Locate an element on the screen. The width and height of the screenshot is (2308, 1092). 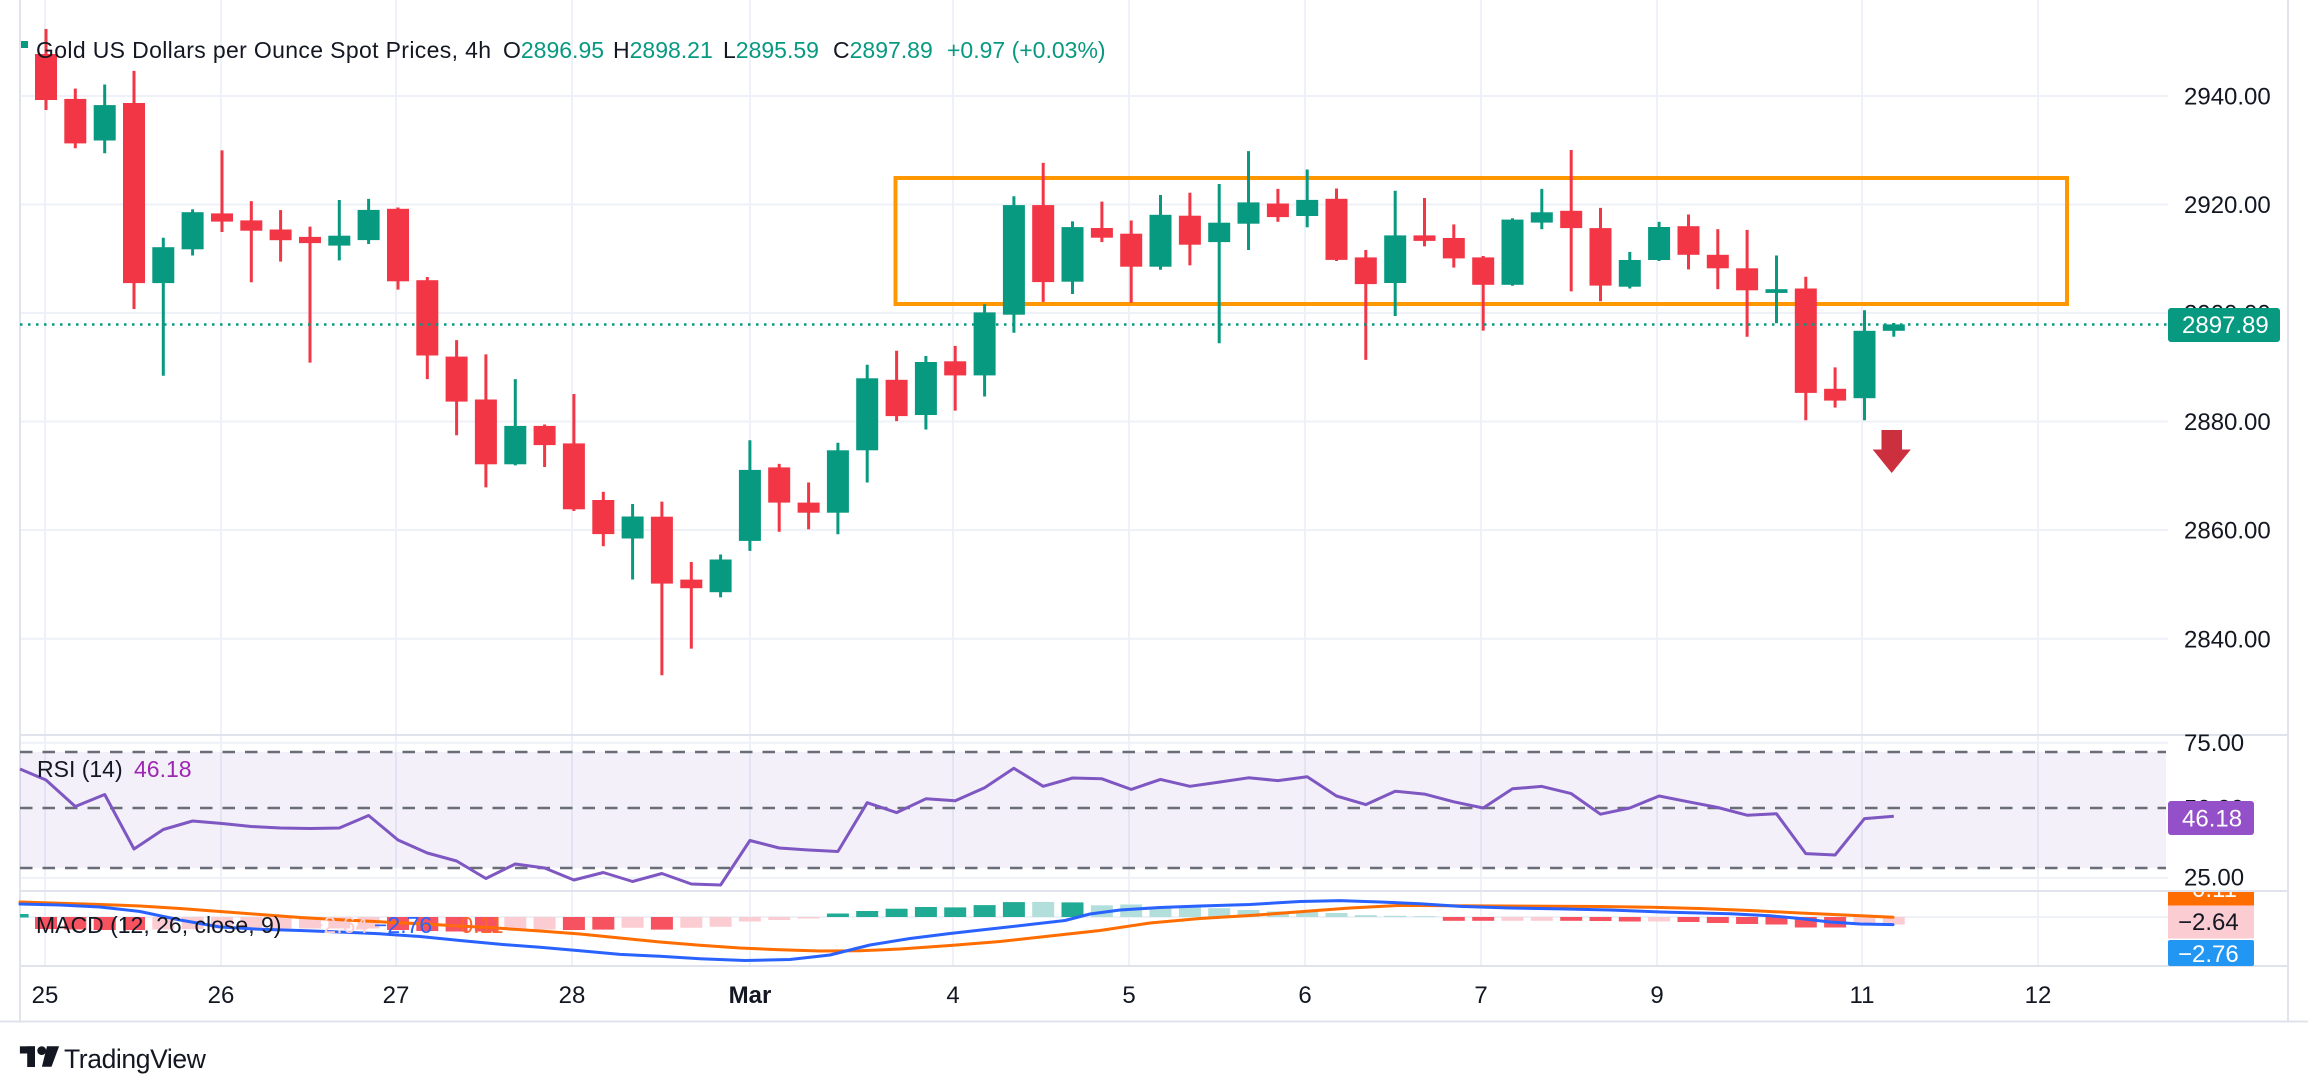
svg-text: 25.00 is located at coordinates (2214, 878).